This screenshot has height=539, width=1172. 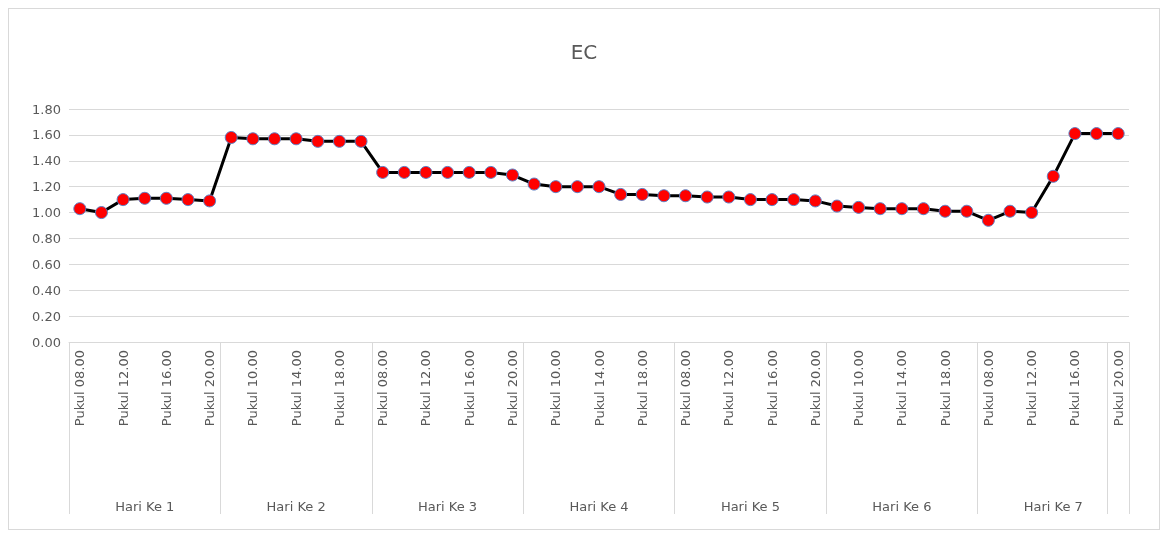 What do you see at coordinates (145, 506) in the screenshot?
I see `text: Hari Ke 1` at bounding box center [145, 506].